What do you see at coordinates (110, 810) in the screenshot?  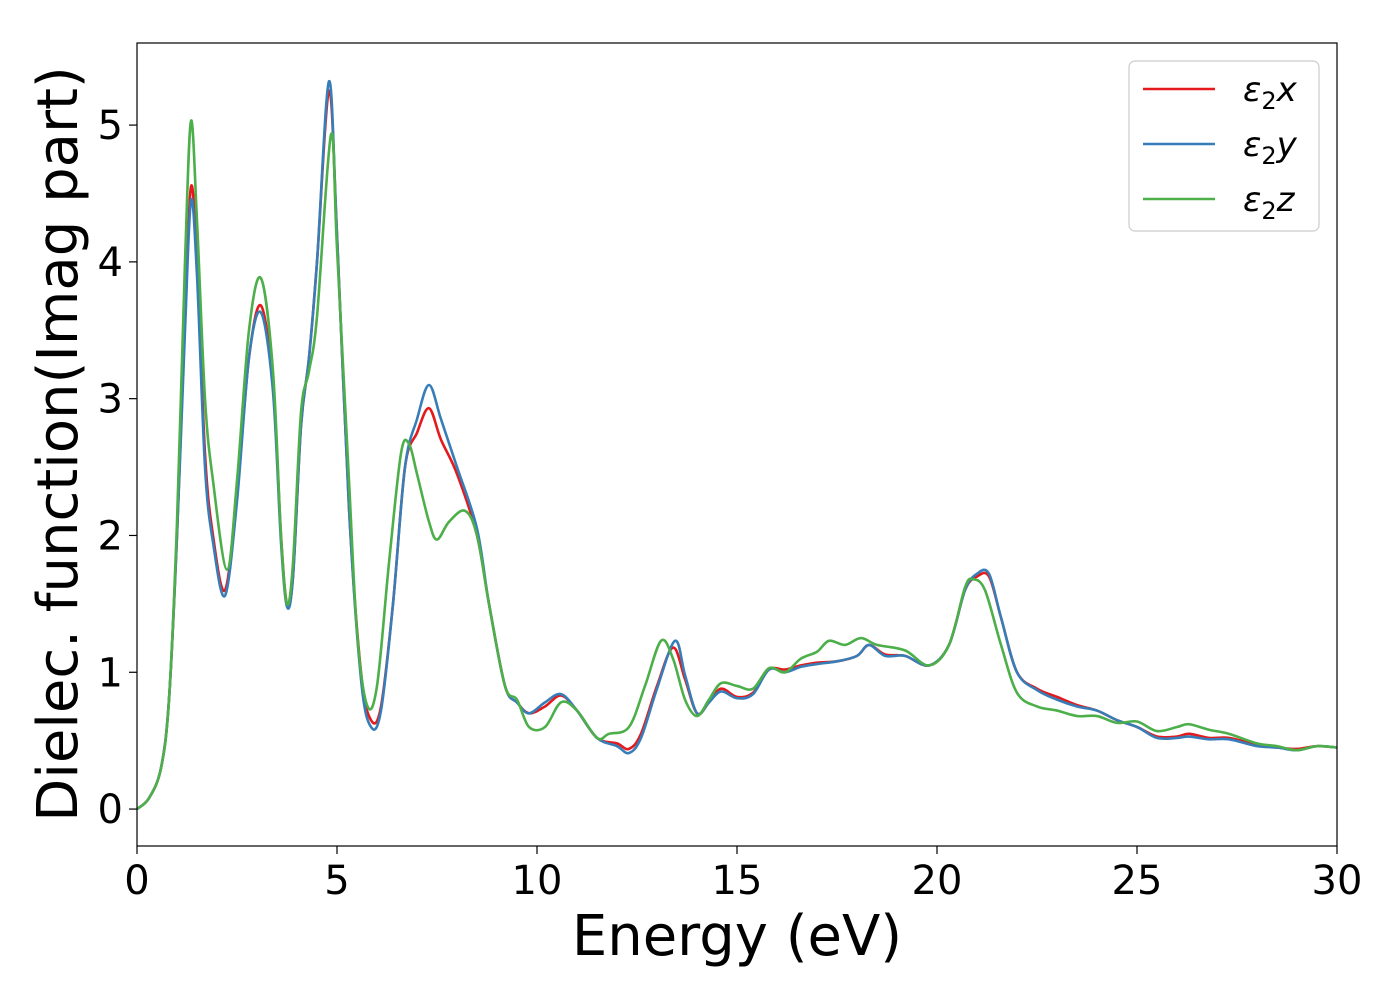 I see `y-tick-label: 0` at bounding box center [110, 810].